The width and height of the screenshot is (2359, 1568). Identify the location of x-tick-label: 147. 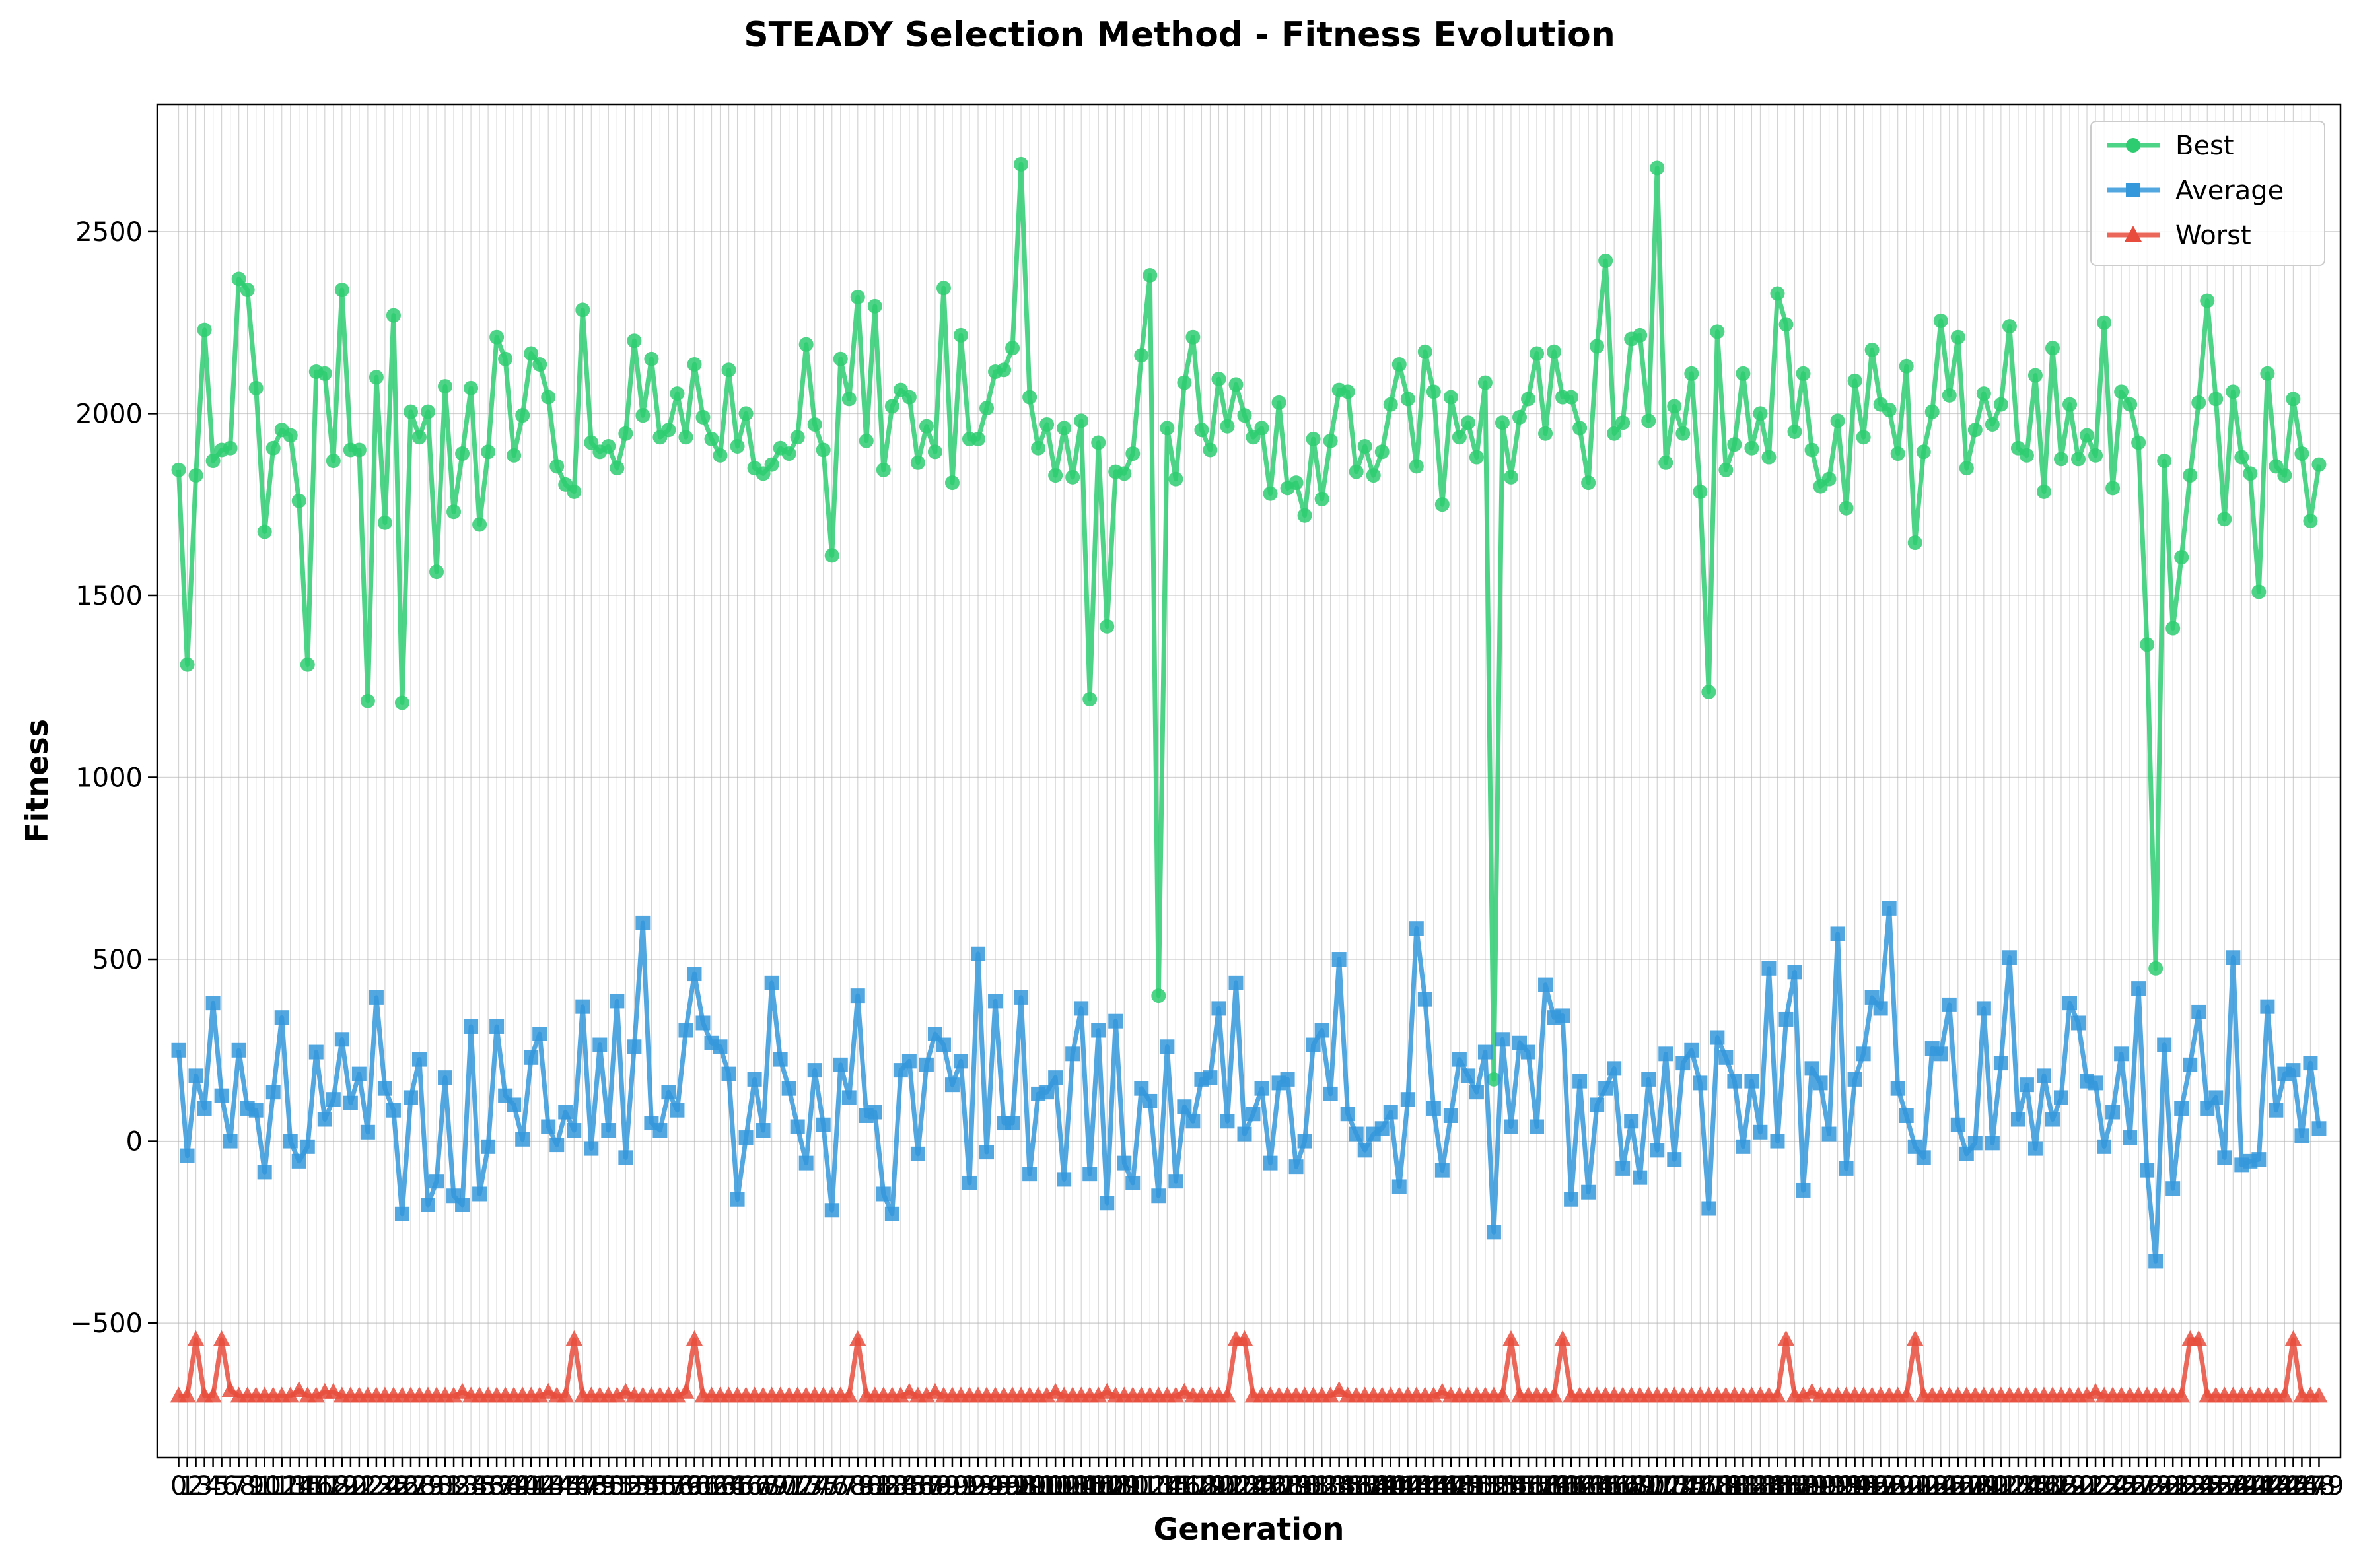
(1442, 1486).